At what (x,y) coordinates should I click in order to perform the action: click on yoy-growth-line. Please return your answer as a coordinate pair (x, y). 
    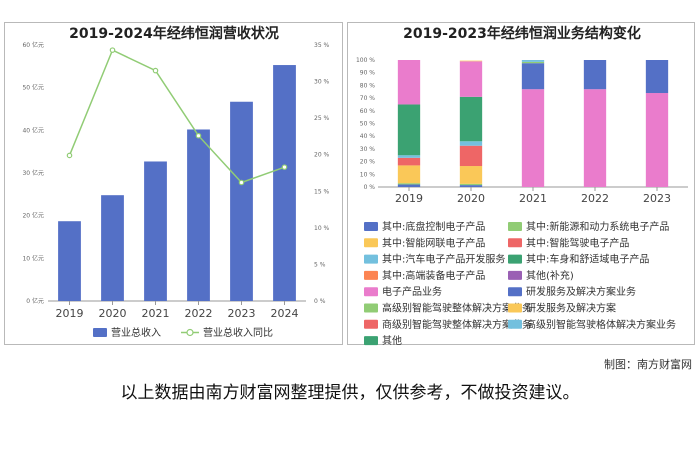
    Looking at the image, I should click on (176, 116).